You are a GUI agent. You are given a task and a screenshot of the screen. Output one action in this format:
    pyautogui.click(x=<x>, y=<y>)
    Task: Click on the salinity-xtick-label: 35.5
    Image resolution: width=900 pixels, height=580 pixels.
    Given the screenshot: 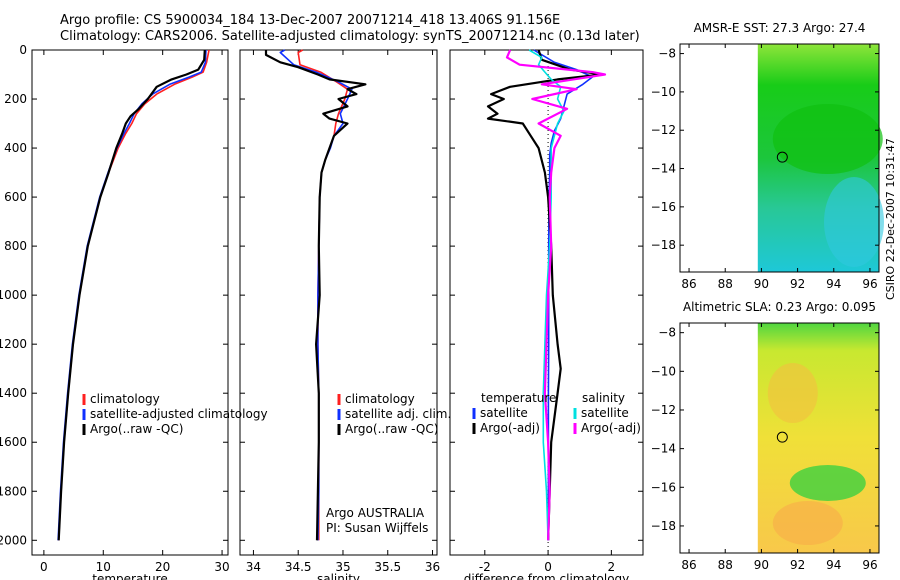 What is the action you would take?
    pyautogui.click(x=387, y=567)
    